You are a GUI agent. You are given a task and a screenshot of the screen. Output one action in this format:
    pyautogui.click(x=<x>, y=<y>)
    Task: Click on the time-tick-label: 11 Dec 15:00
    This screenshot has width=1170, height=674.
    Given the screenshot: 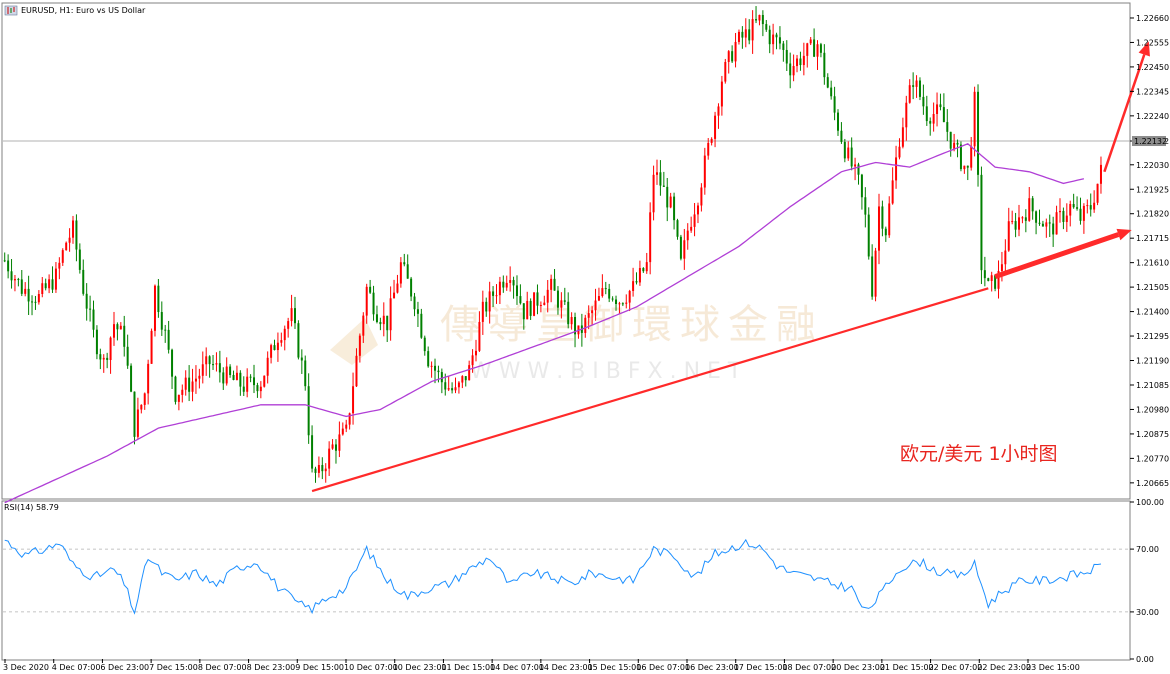 What is the action you would take?
    pyautogui.click(x=468, y=667)
    